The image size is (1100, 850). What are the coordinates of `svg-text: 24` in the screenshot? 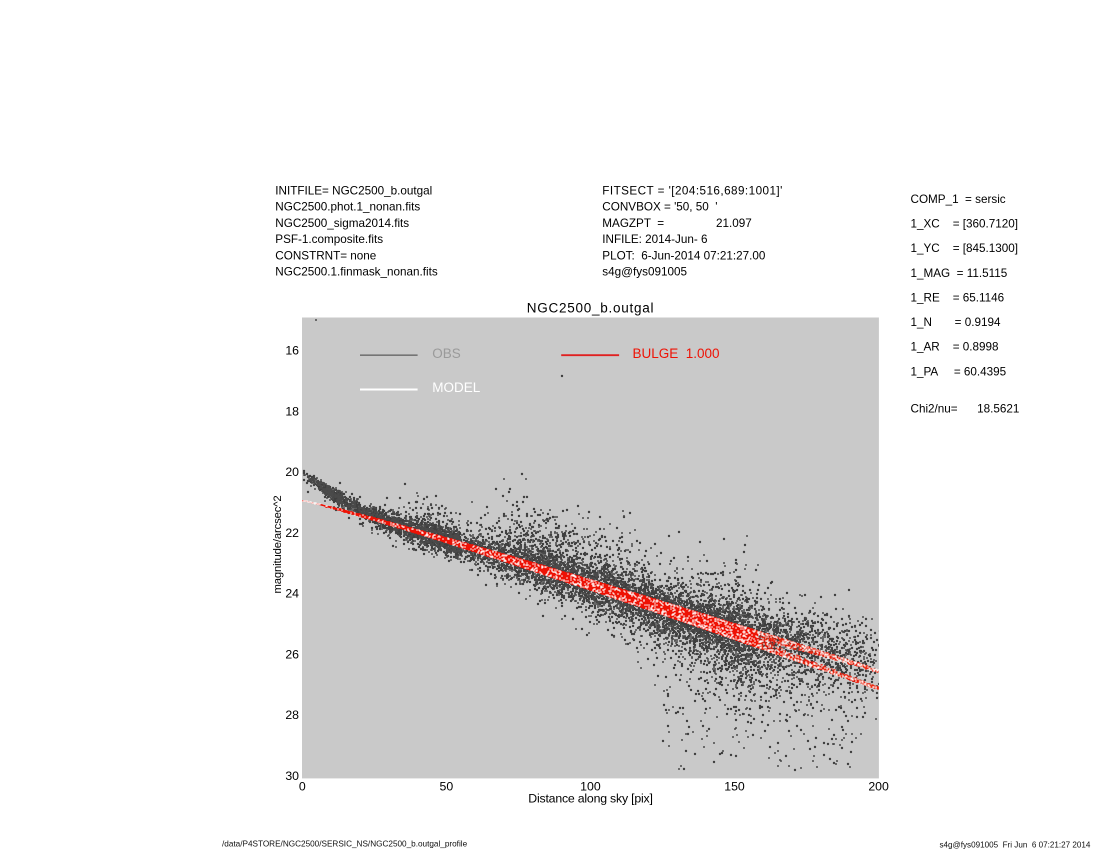 It's located at (292, 594).